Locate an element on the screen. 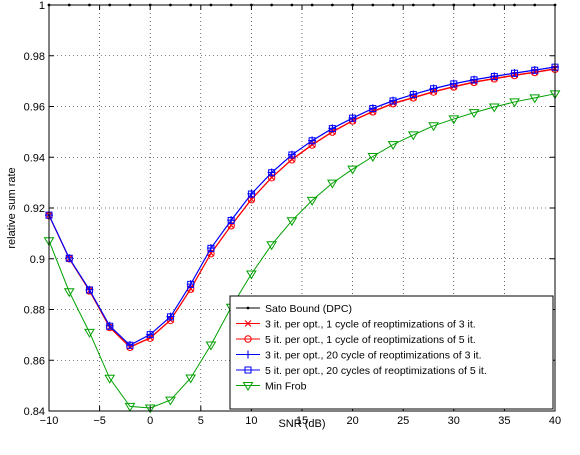  x-tick-label: 25 is located at coordinates (403, 421).